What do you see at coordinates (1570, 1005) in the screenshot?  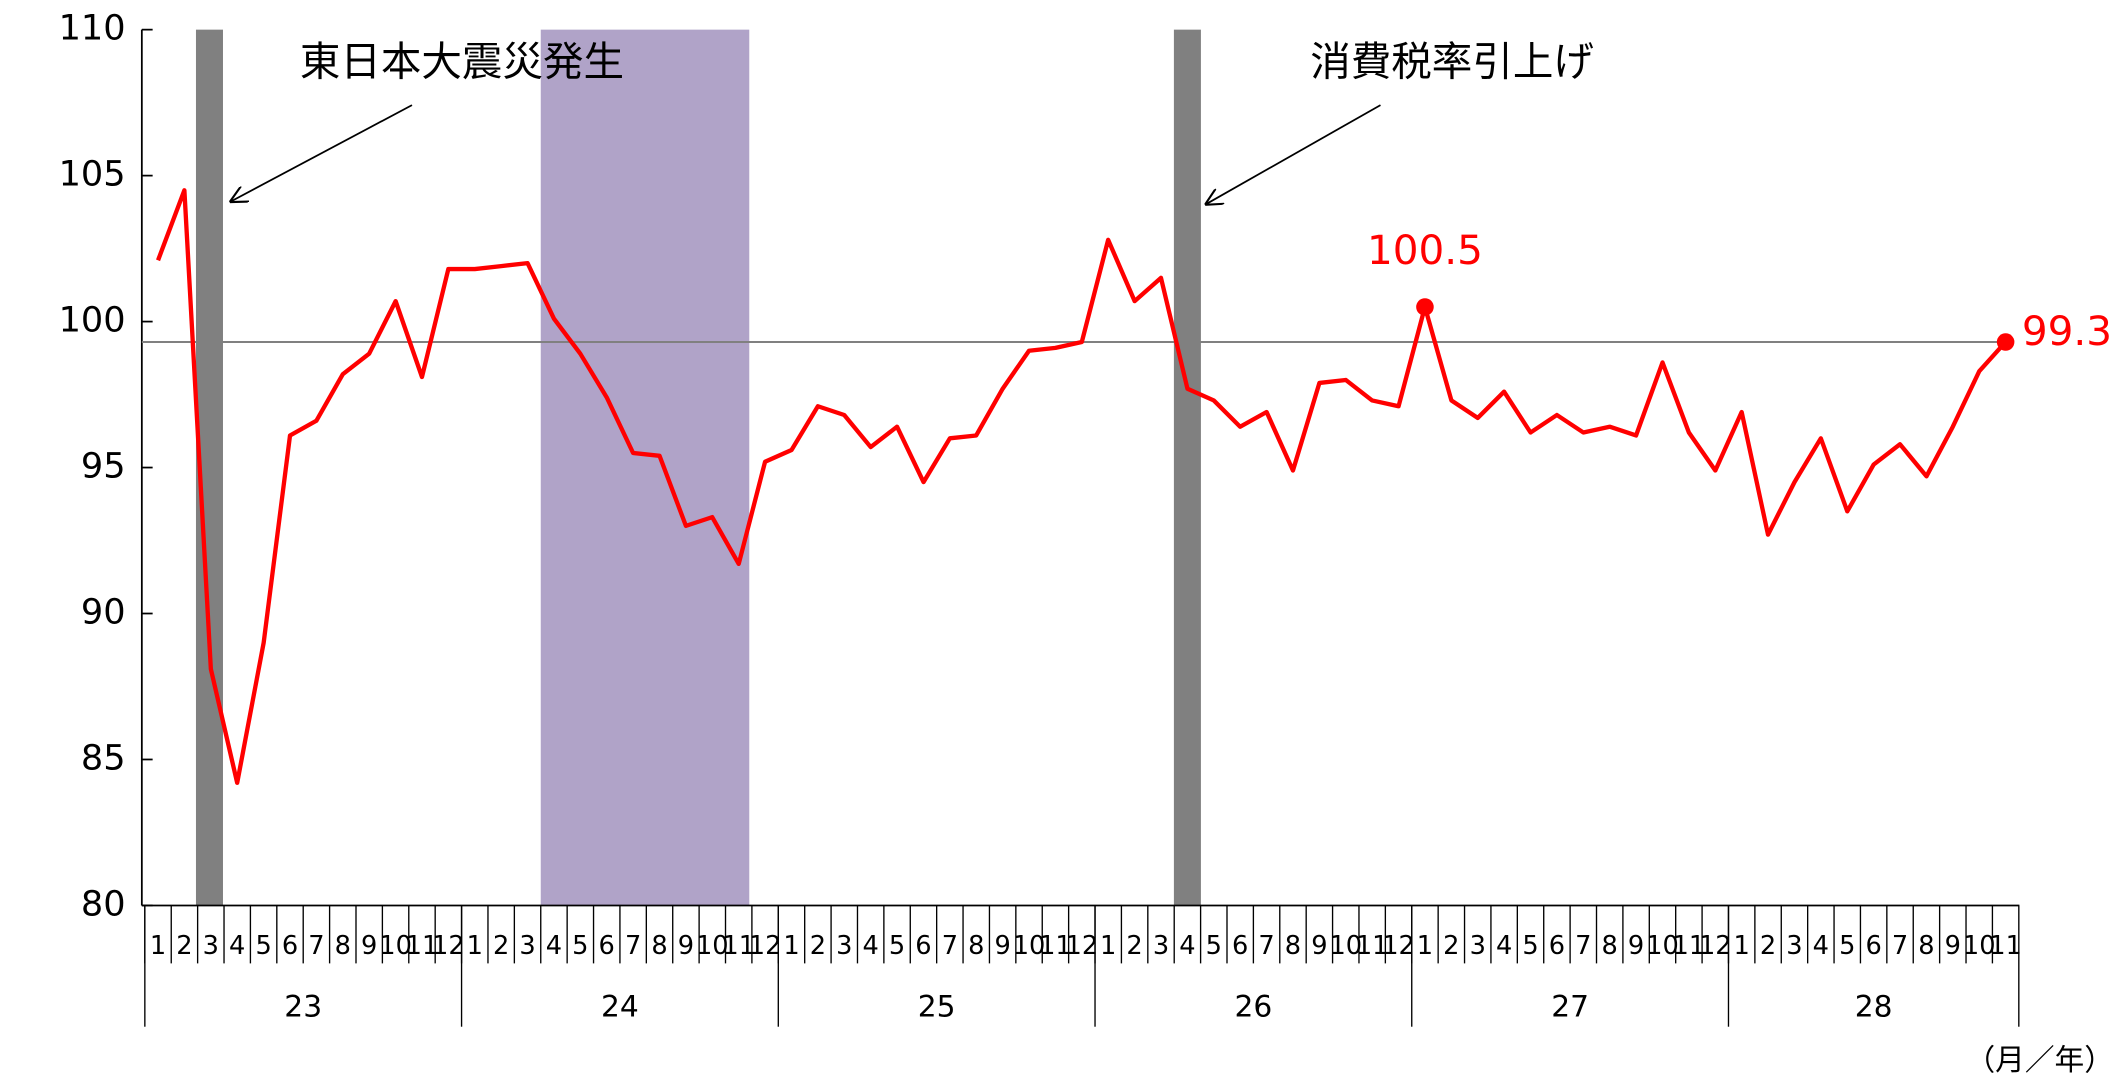 I see `x-group-label: 27` at bounding box center [1570, 1005].